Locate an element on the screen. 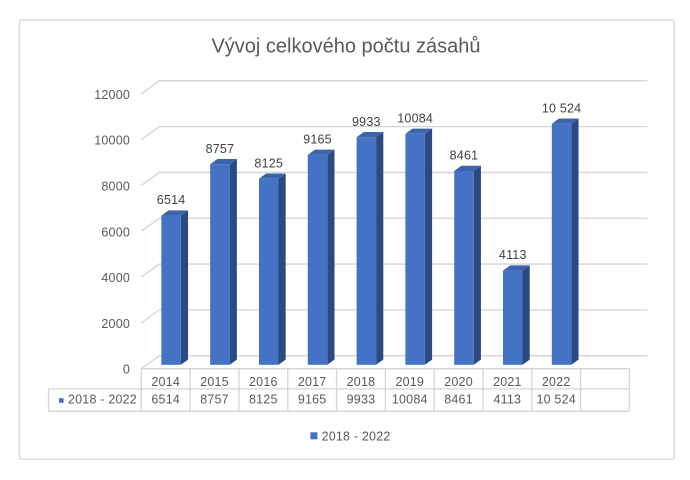 Image resolution: width=690 pixels, height=480 pixels. svg-text: 12000 is located at coordinates (112, 95).